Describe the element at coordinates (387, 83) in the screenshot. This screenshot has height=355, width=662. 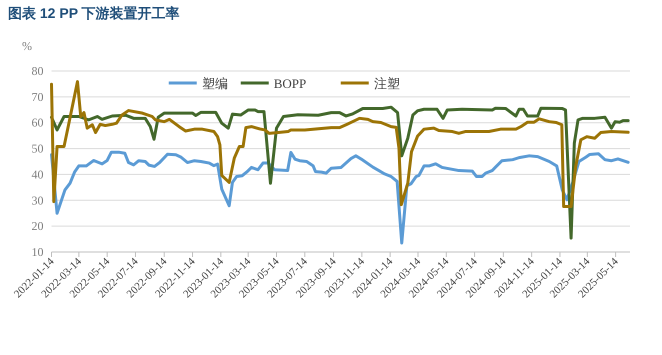
I see `legend-label: 注塑` at that location.